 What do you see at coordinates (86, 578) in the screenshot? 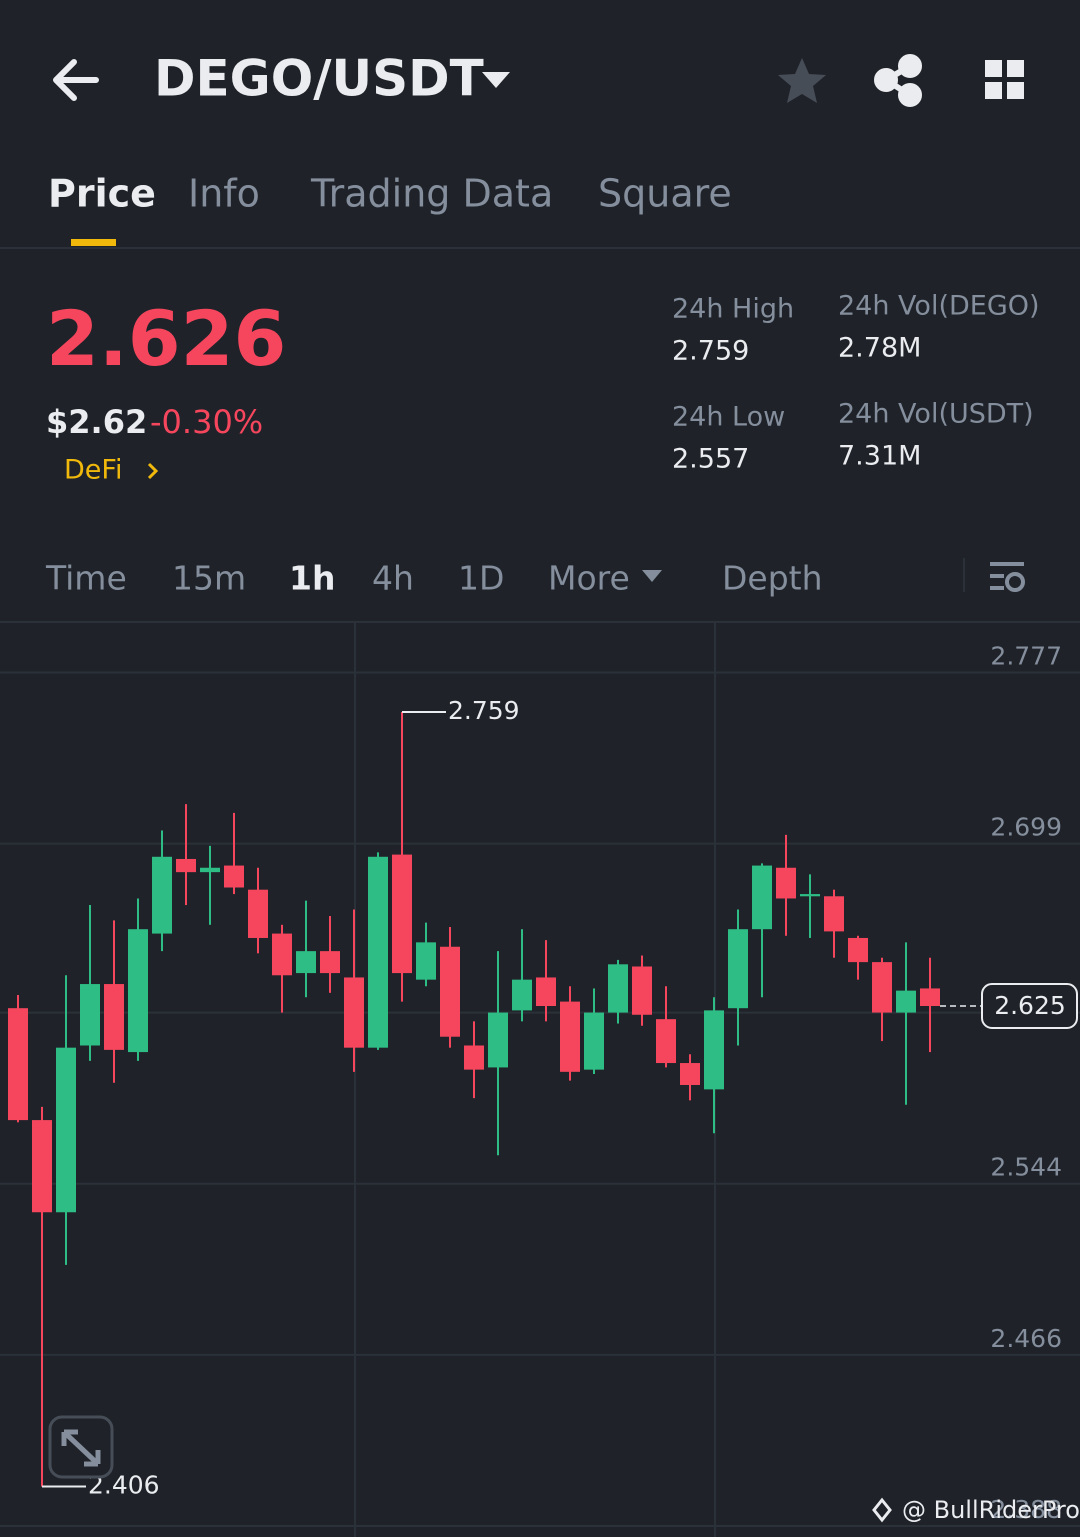
I see `interval-tab: Time` at bounding box center [86, 578].